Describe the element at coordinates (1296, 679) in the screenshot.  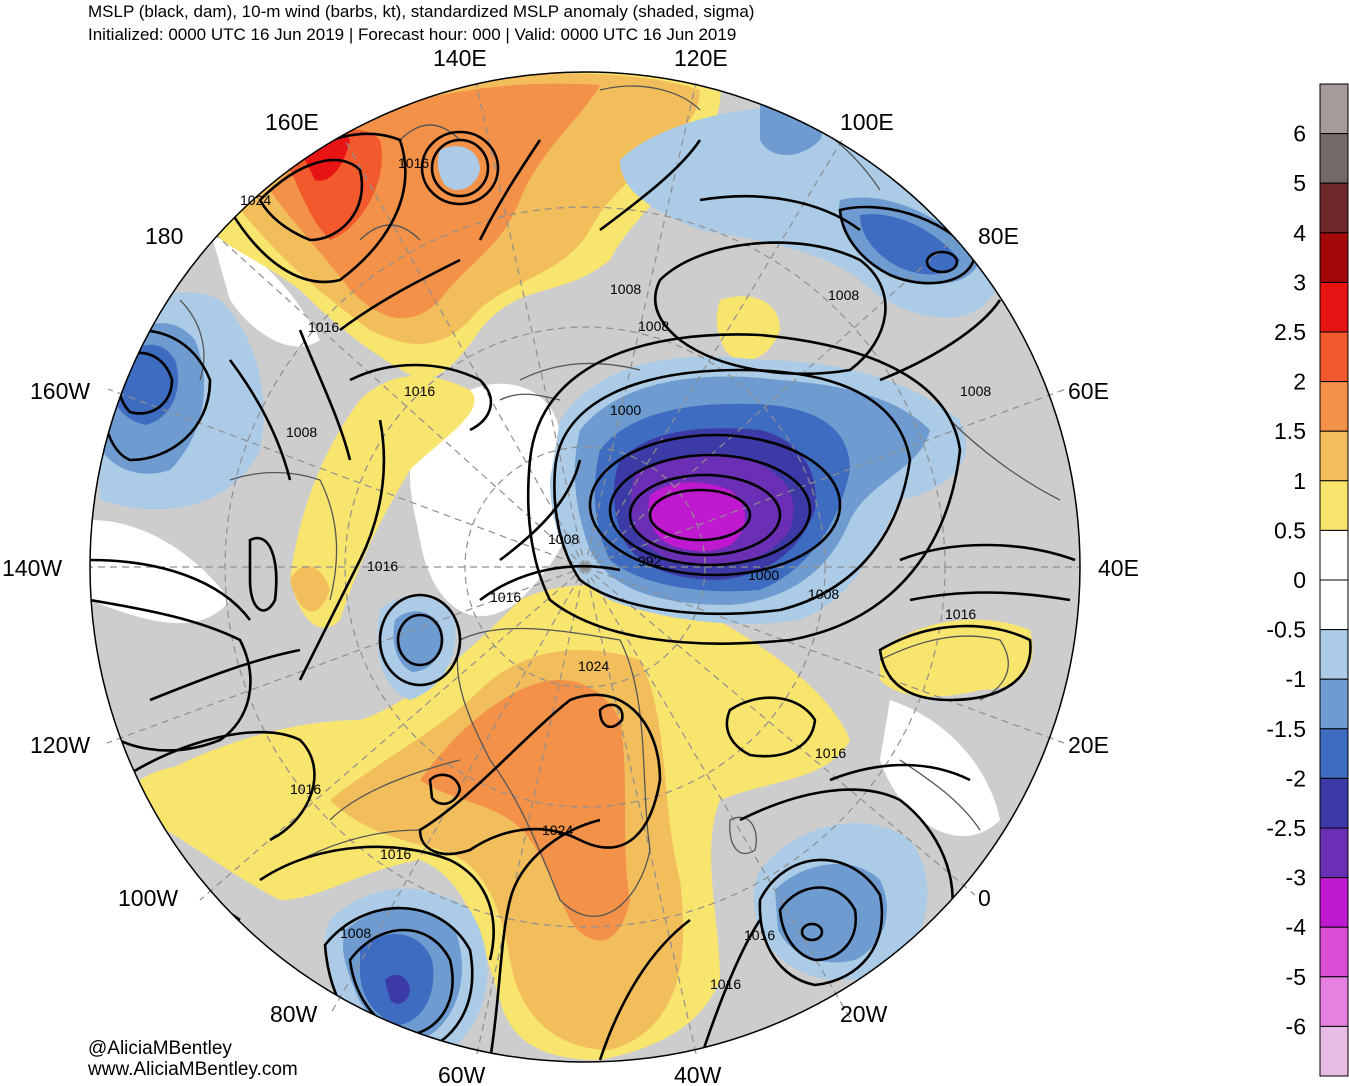
I see `colorbar-label: -1` at that location.